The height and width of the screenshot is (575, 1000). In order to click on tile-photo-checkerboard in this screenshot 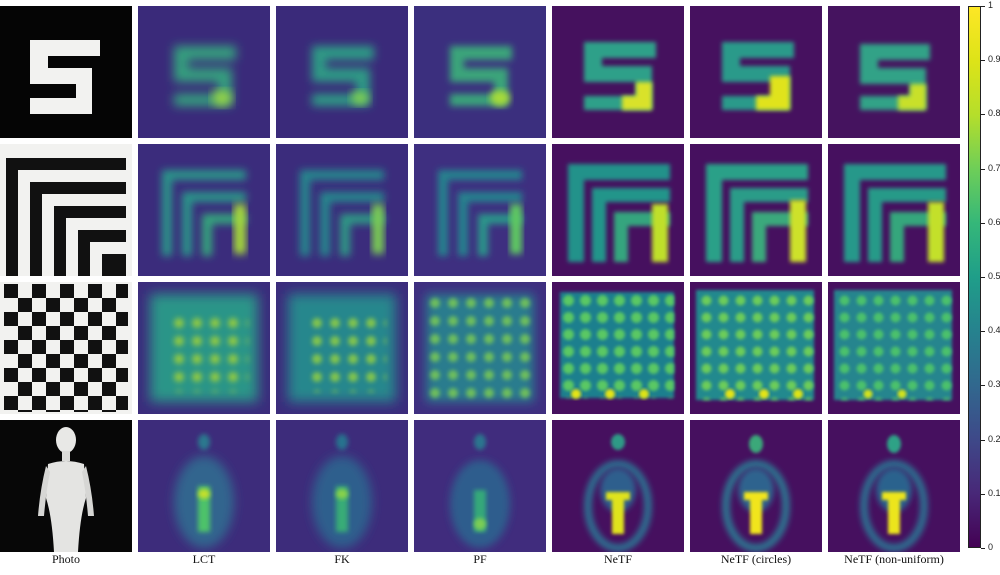, I will do `click(66, 348)`.